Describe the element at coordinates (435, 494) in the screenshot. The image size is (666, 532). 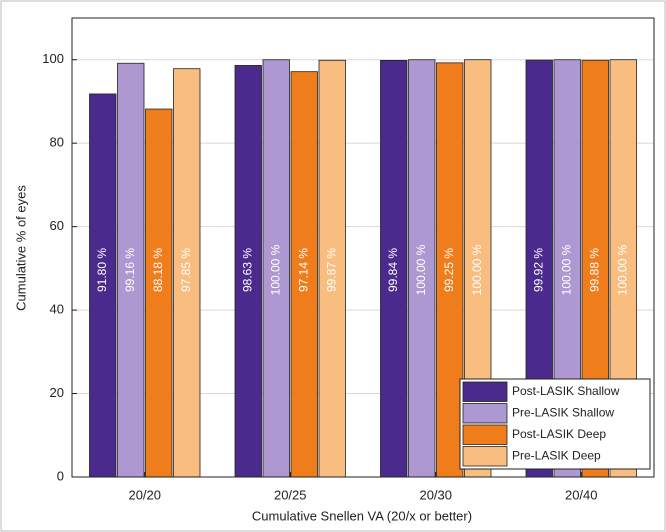
I see `x-tick-label: 20/30` at that location.